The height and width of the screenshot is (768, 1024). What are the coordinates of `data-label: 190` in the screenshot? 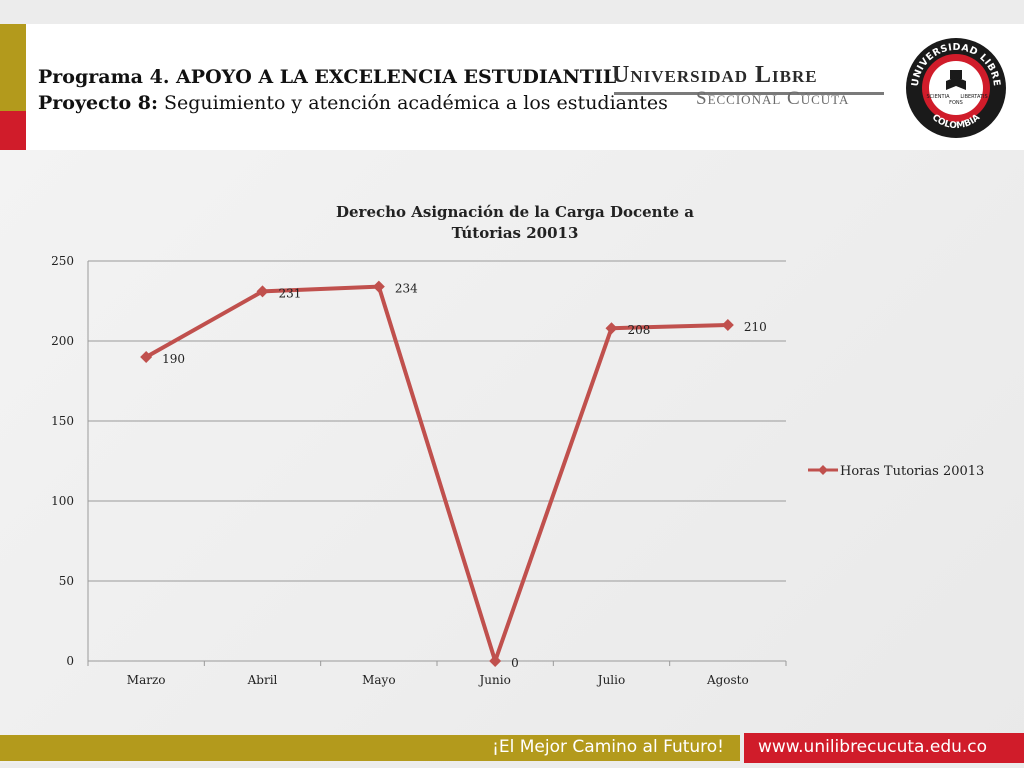 It's located at (173, 359).